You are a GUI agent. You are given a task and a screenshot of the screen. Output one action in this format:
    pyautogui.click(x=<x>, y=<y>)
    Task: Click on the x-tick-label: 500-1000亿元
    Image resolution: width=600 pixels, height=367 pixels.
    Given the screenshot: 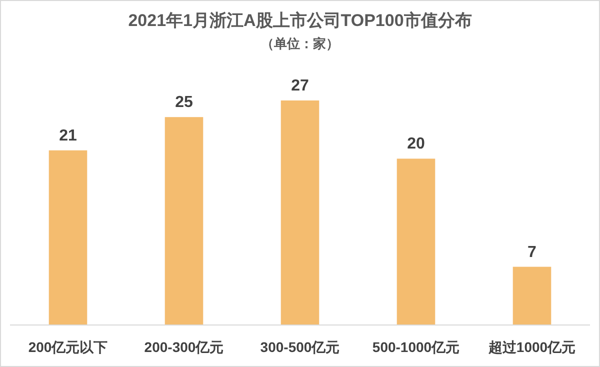 What is the action you would take?
    pyautogui.click(x=416, y=347)
    